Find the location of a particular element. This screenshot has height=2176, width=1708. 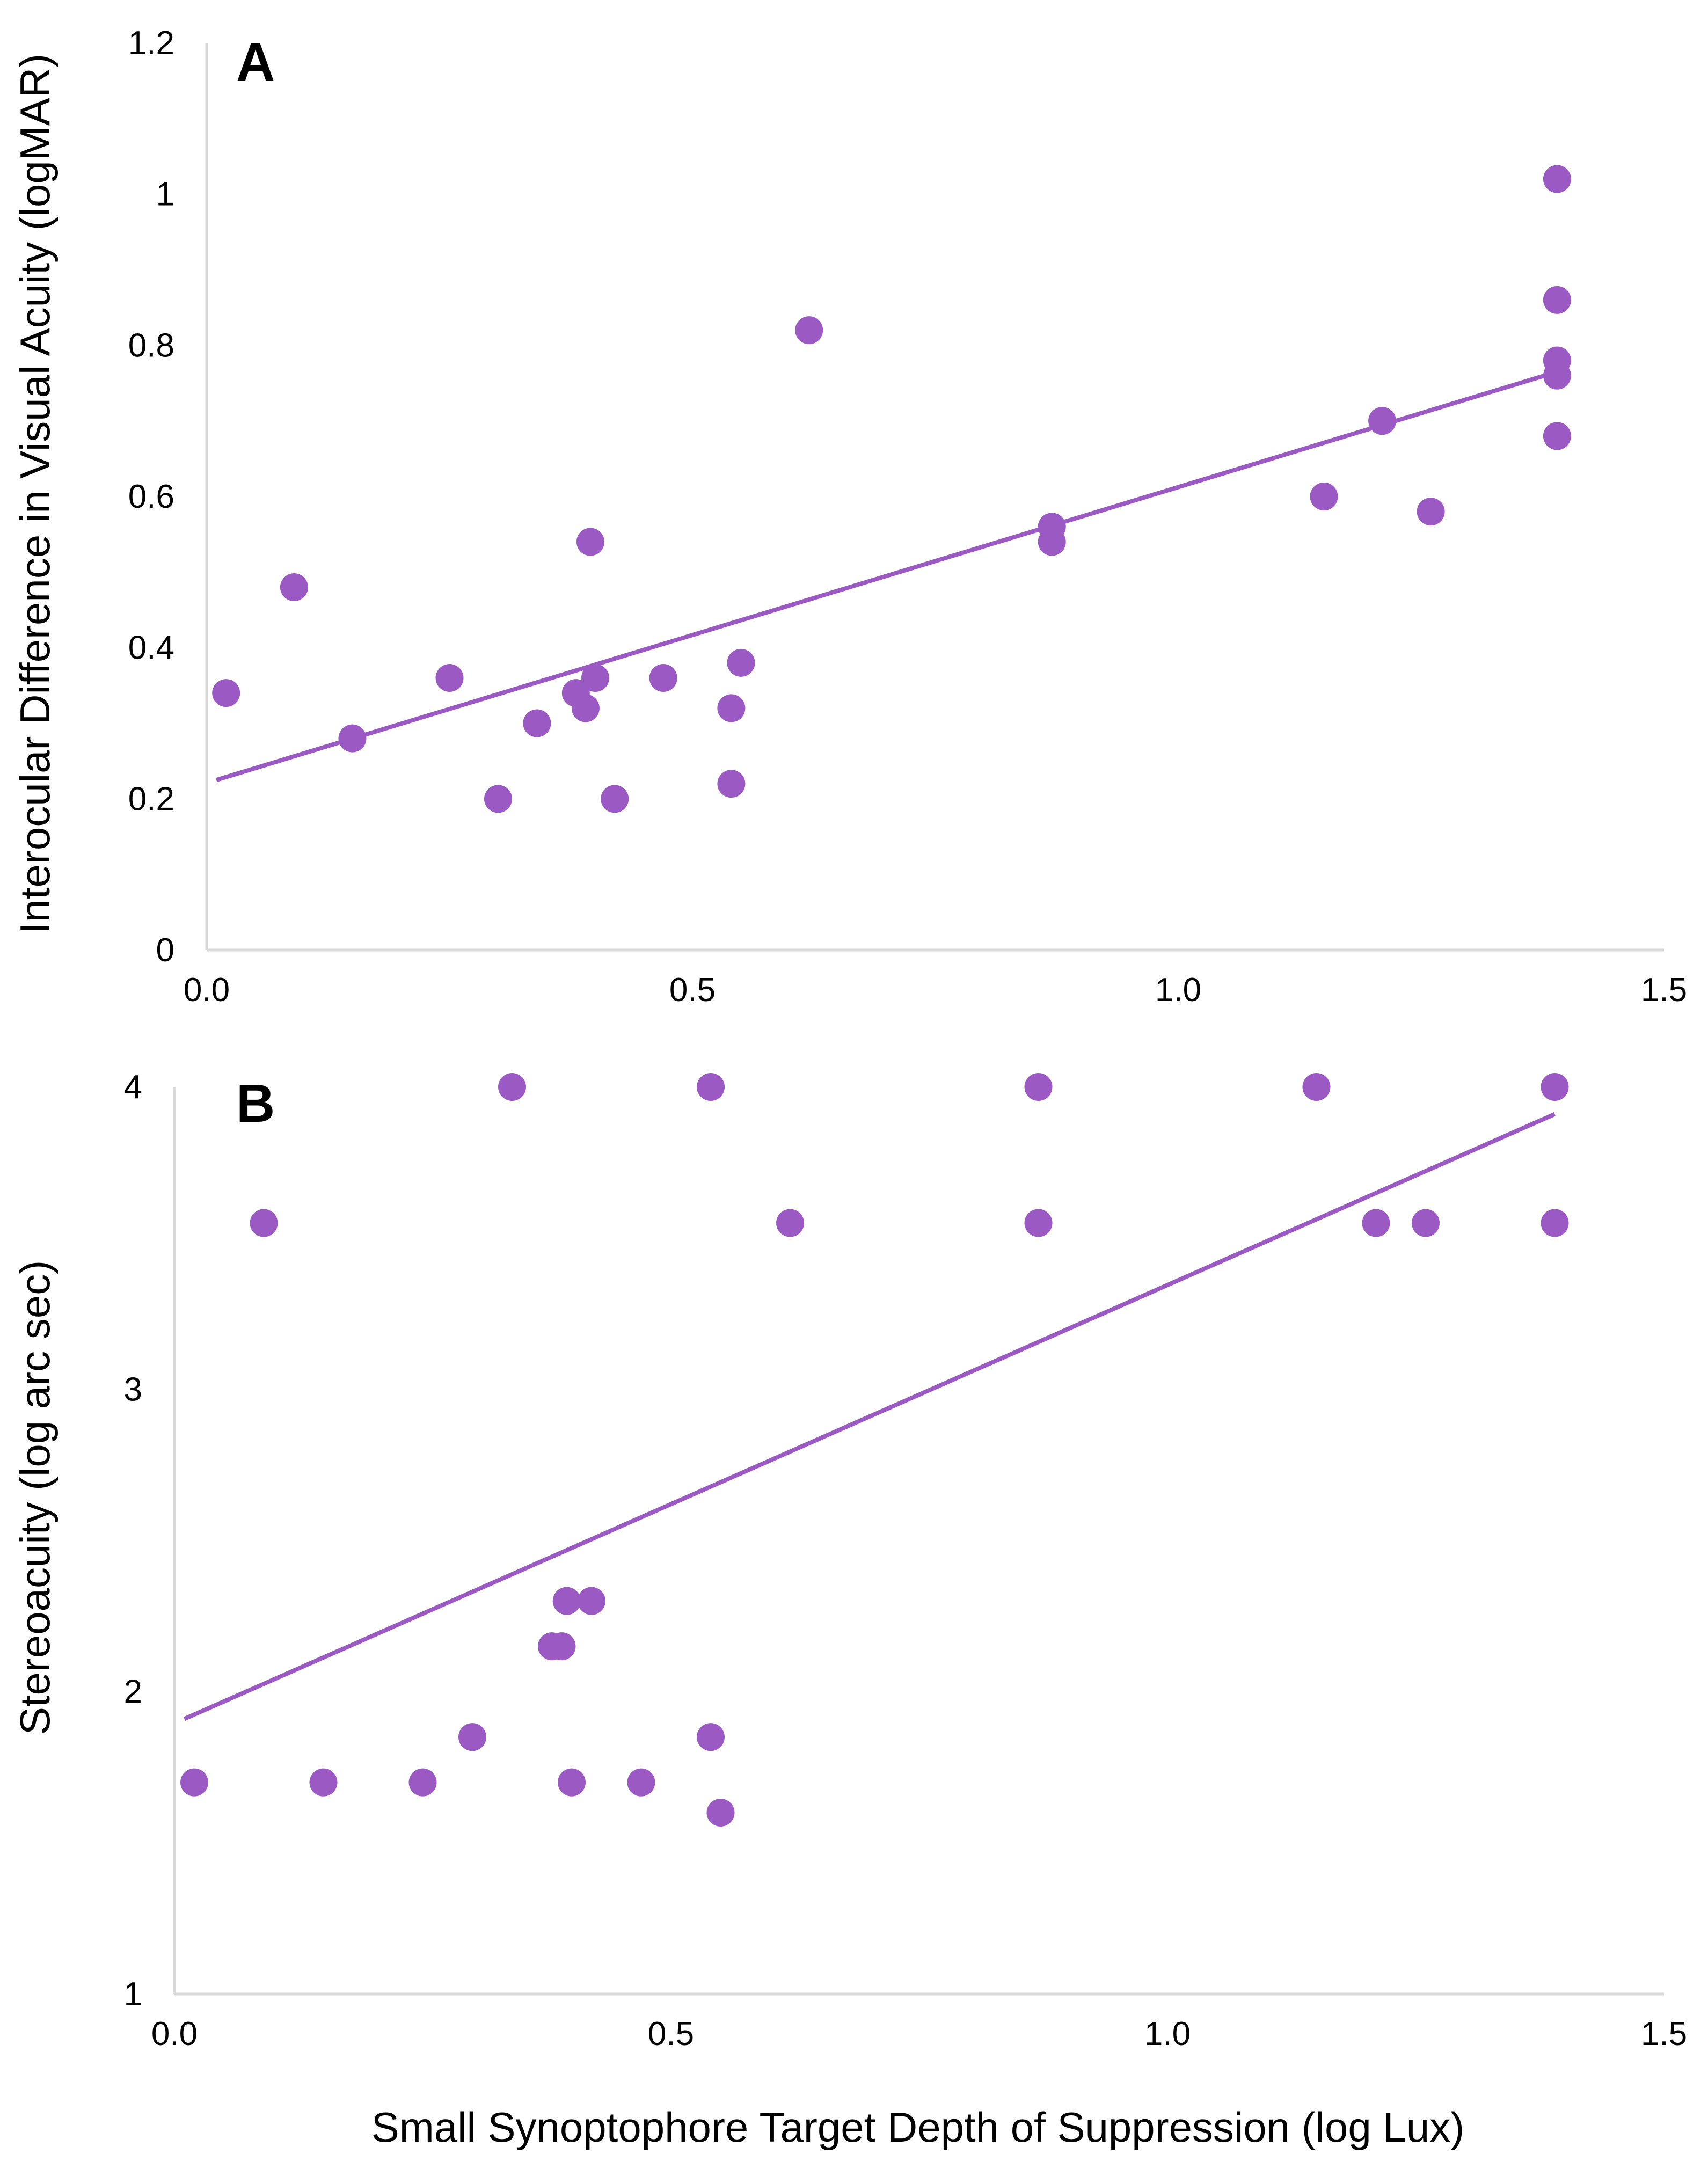

panel-a-trendline is located at coordinates (886, 575).